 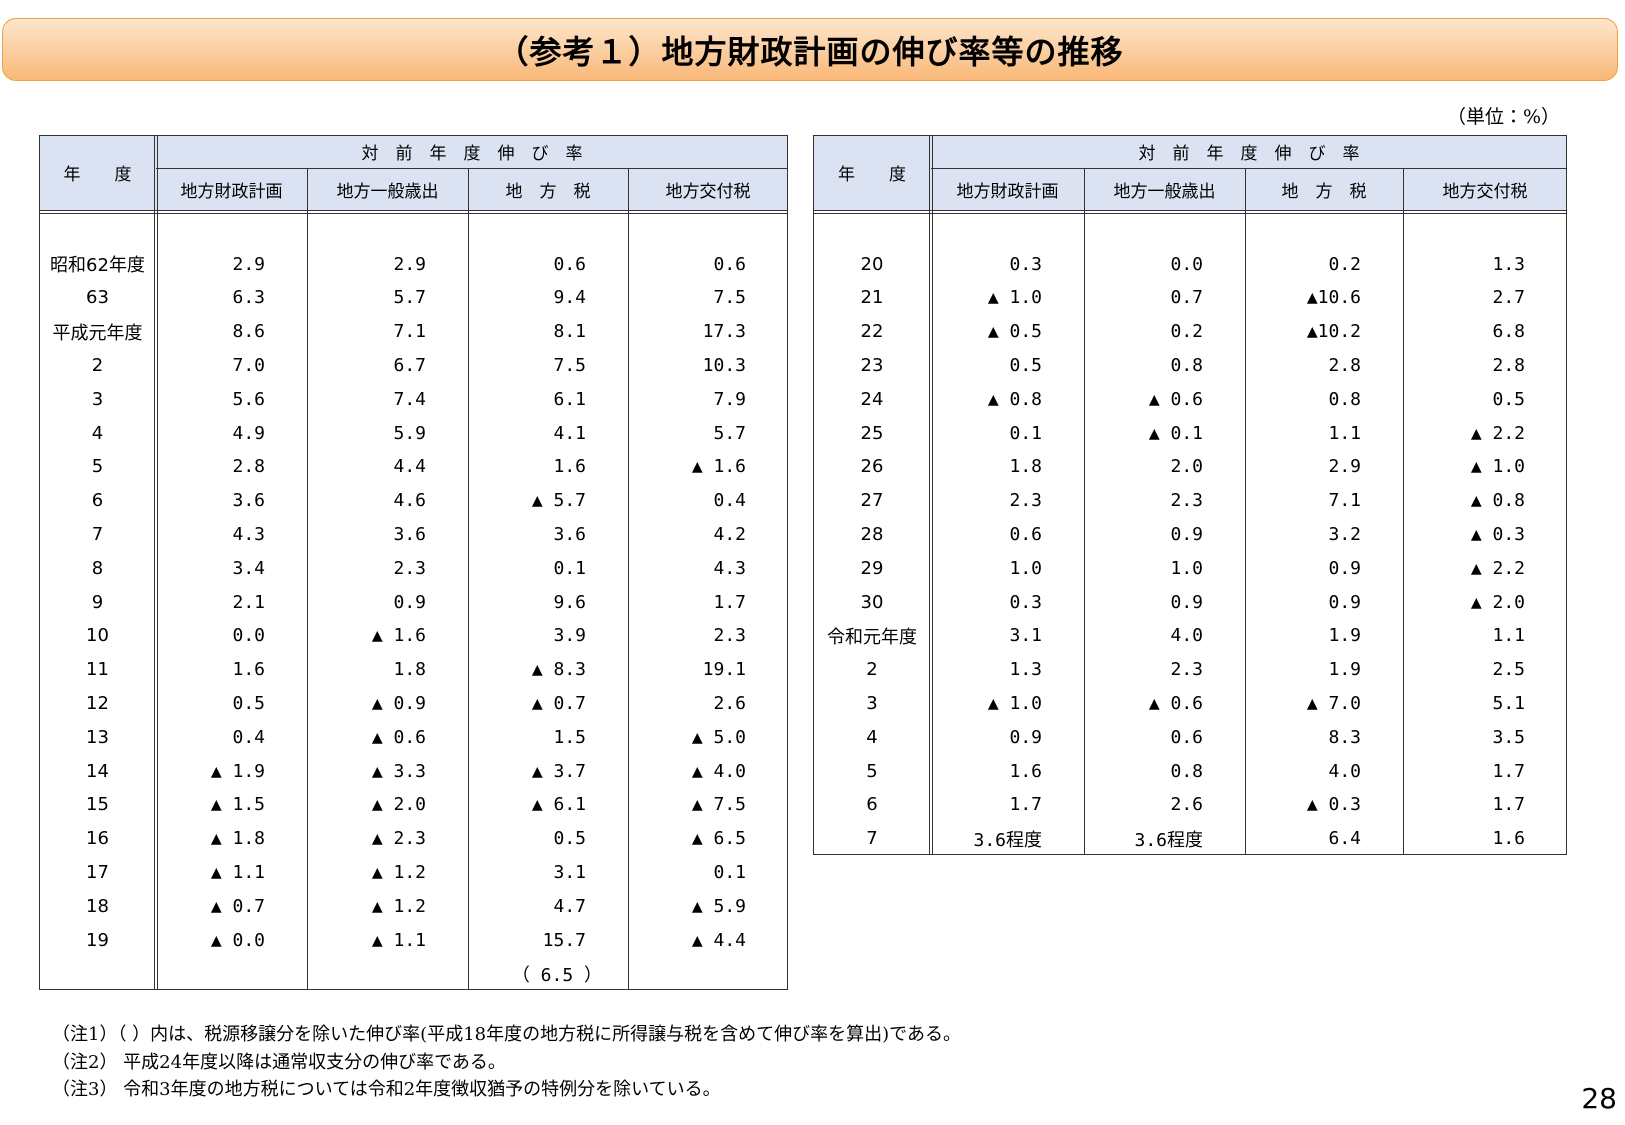 What do you see at coordinates (569, 399) in the screenshot?
I see `value-cell: 6.1` at bounding box center [569, 399].